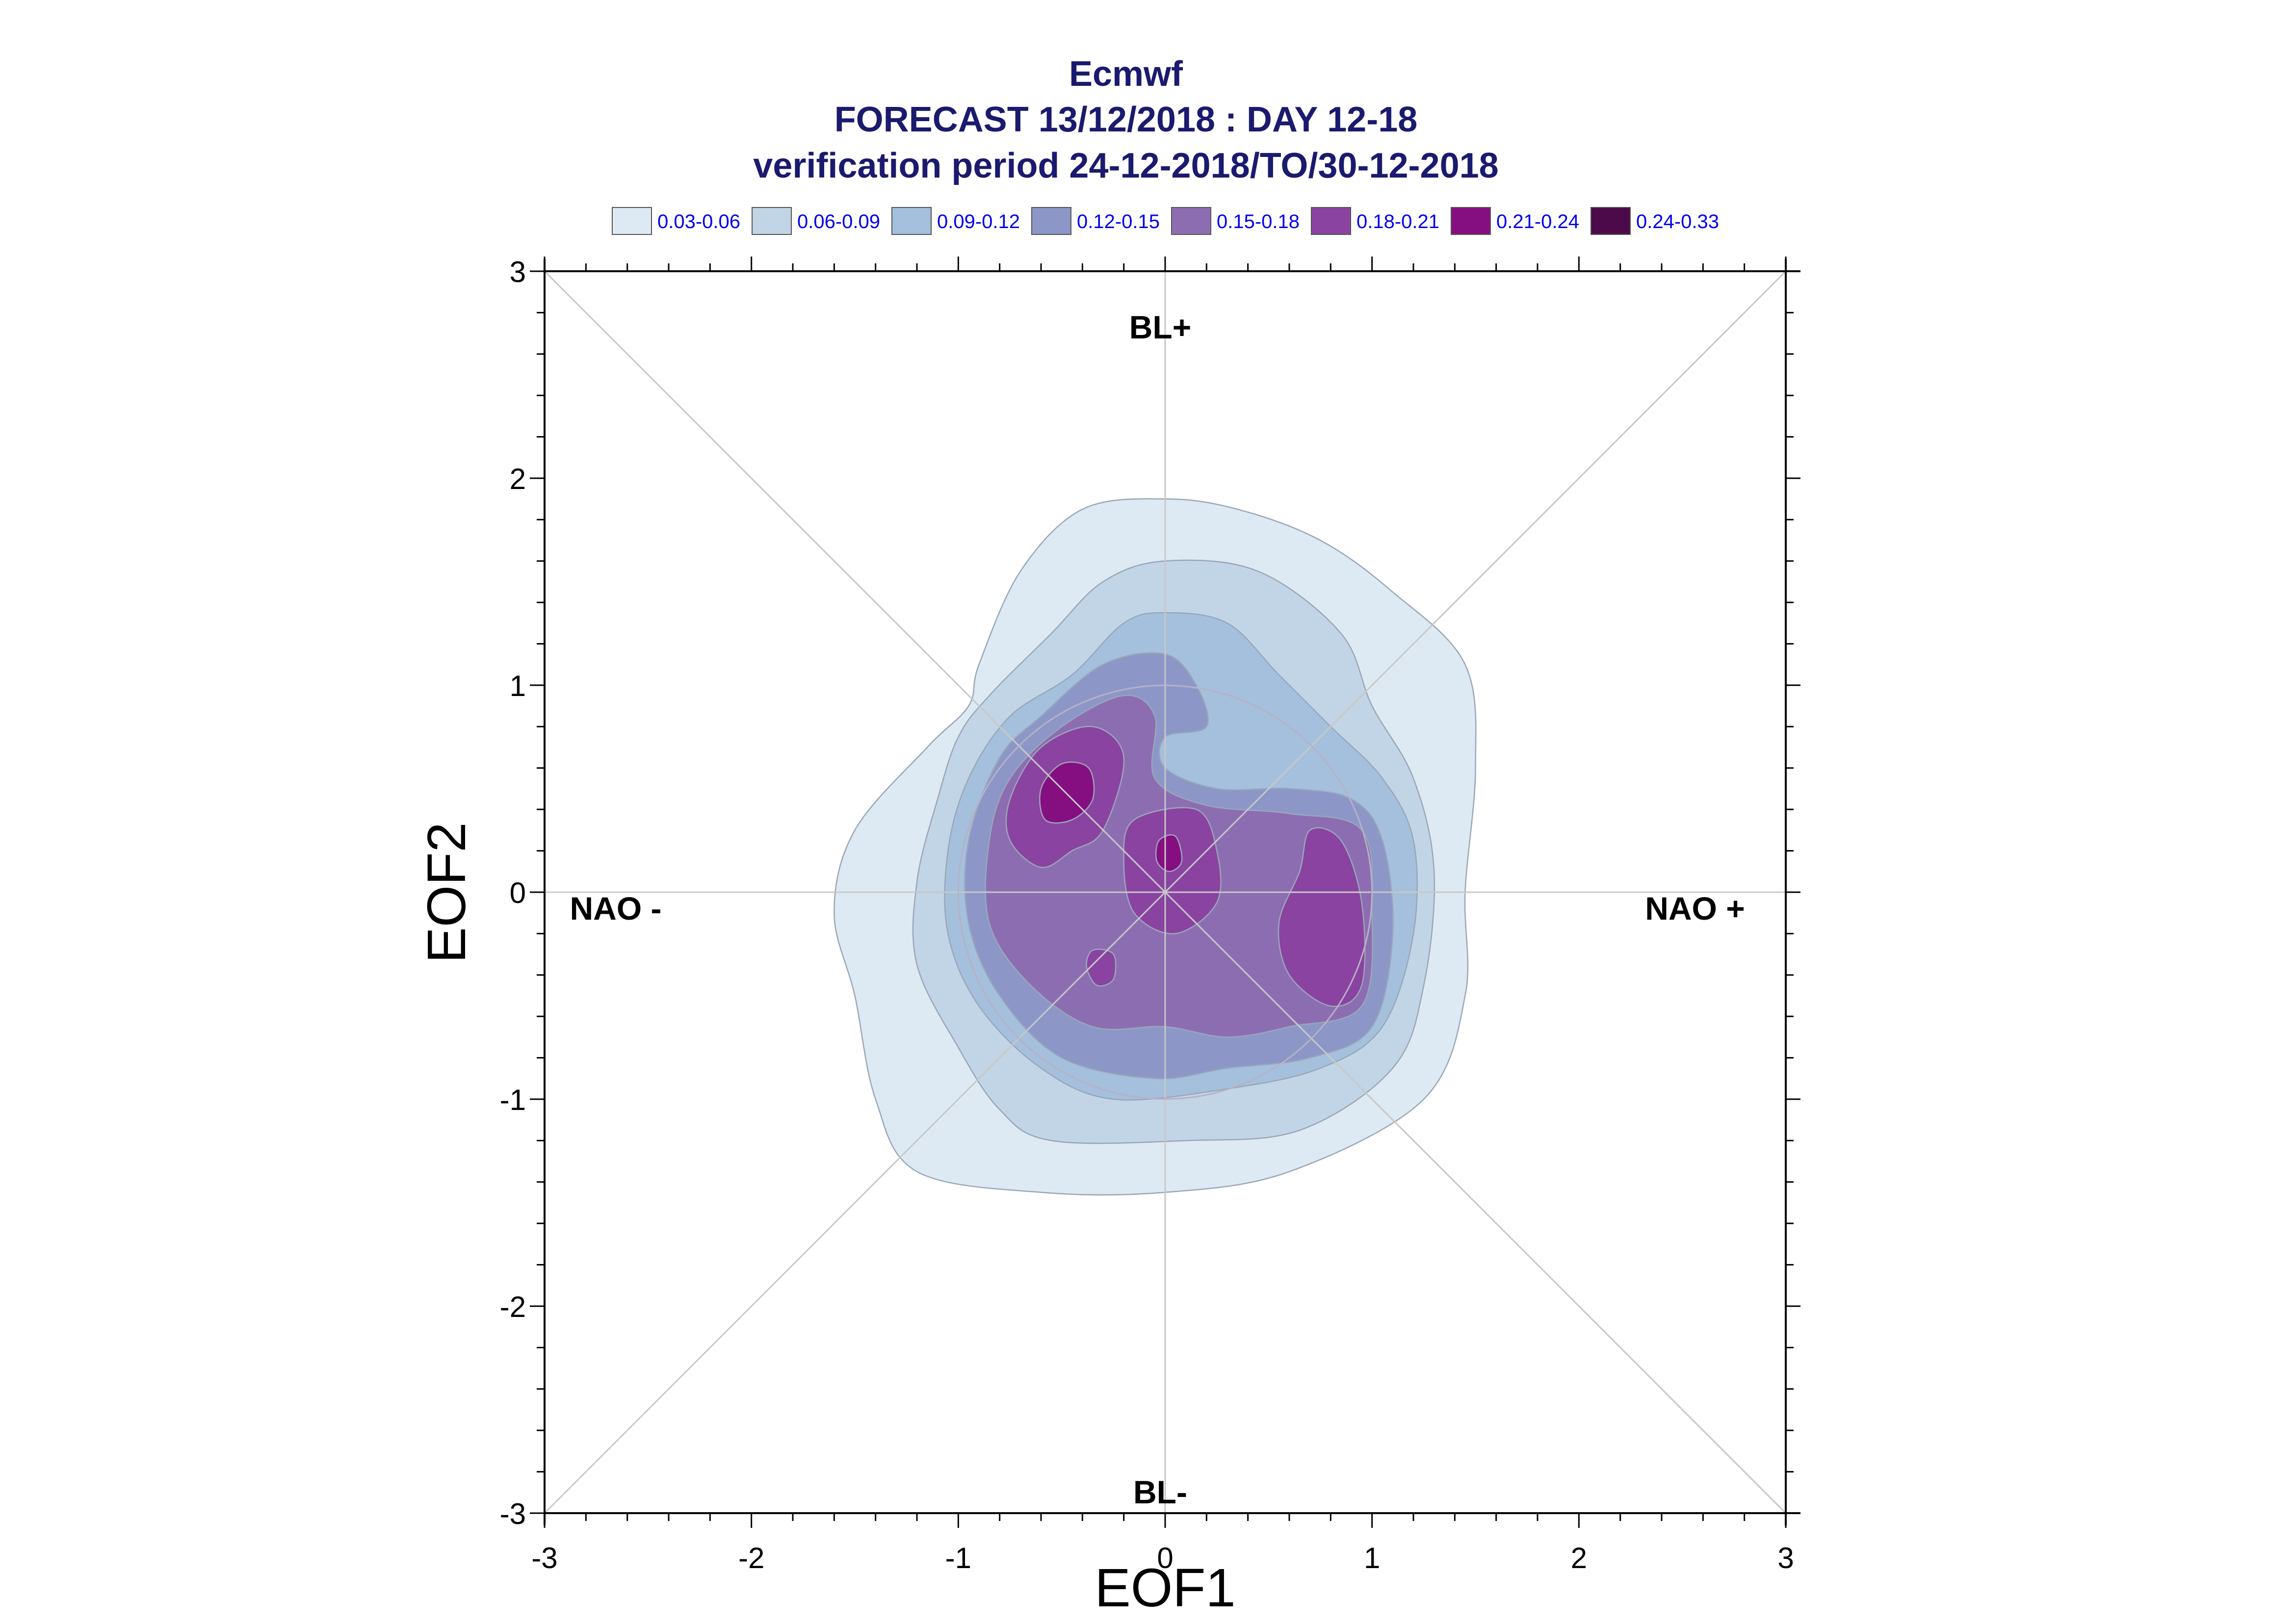 This screenshot has width=2295, height=1624. Describe the element at coordinates (1785, 1558) in the screenshot. I see `x-tick-label: 3` at that location.